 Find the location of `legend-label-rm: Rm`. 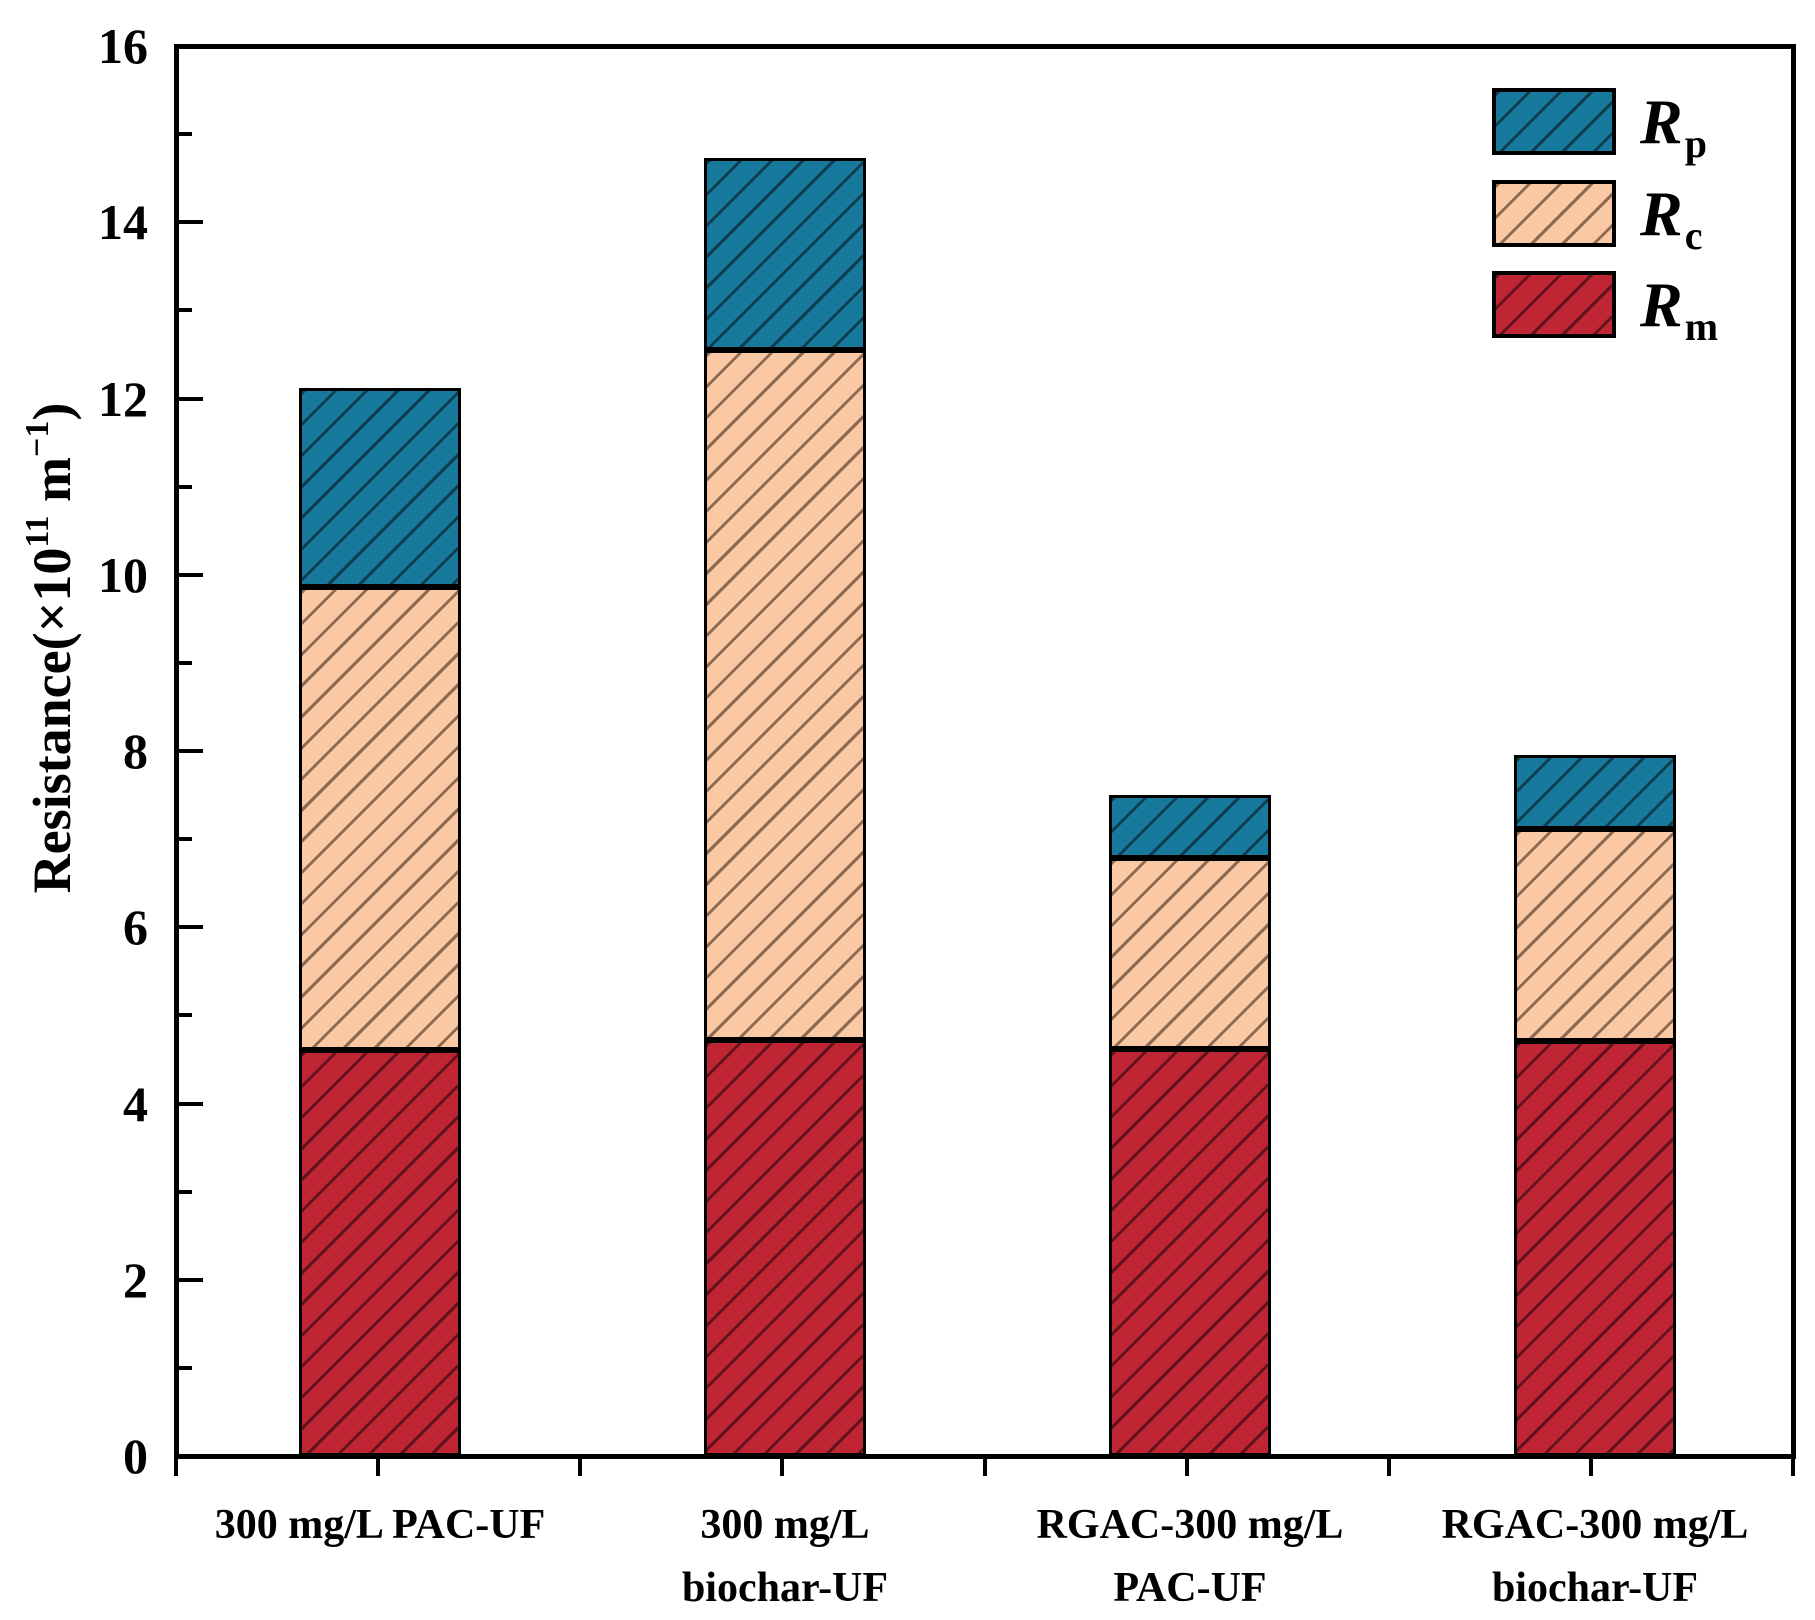

legend-label-rm: Rm is located at coordinates (1679, 309).